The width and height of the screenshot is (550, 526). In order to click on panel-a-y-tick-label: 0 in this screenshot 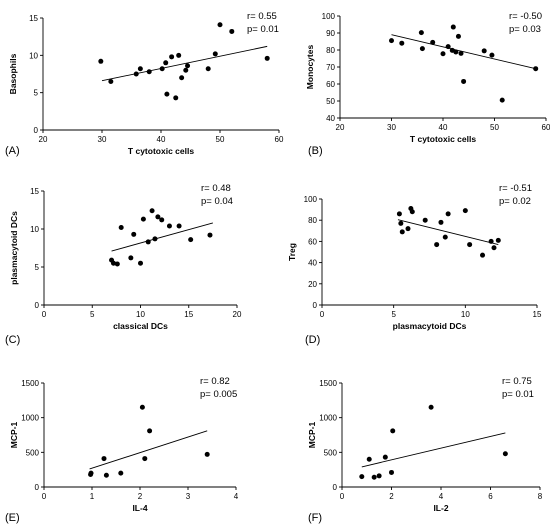, I will do `click(36, 130)`.